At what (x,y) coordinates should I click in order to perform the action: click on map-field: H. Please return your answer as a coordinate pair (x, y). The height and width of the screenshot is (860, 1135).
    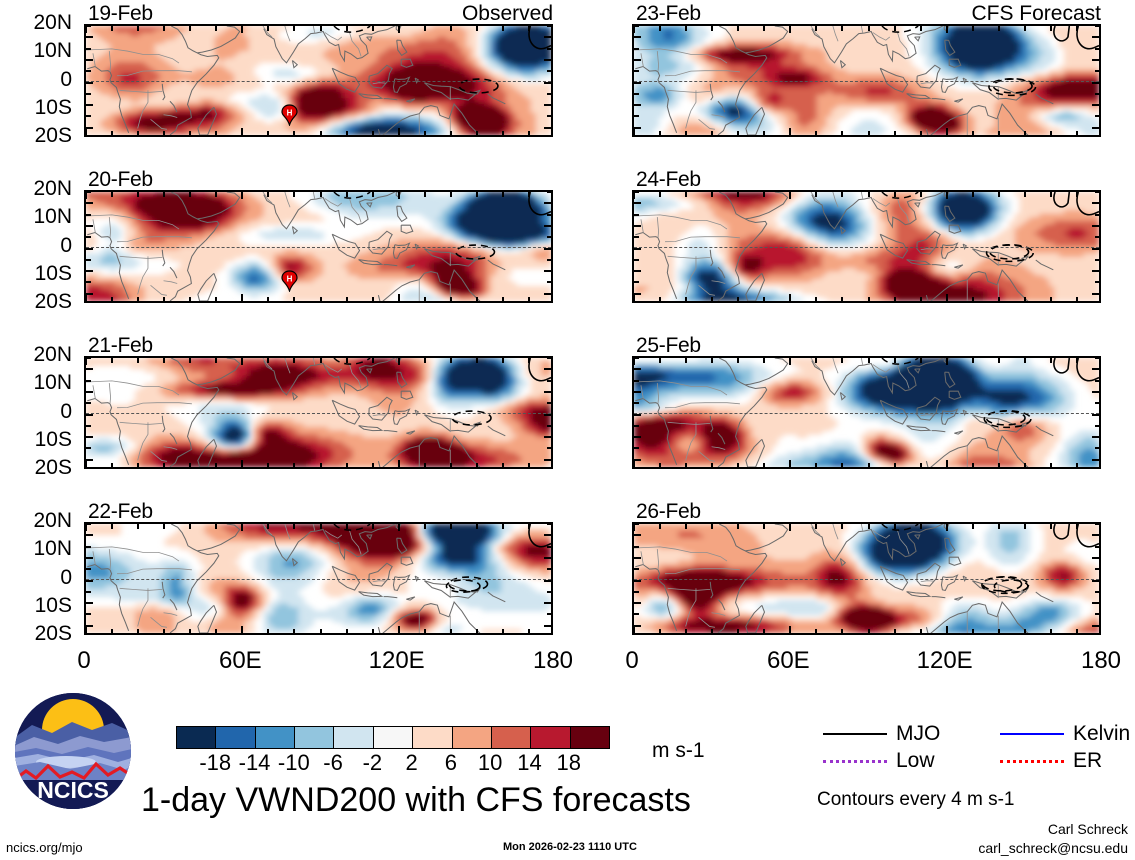
    Looking at the image, I should click on (318, 246).